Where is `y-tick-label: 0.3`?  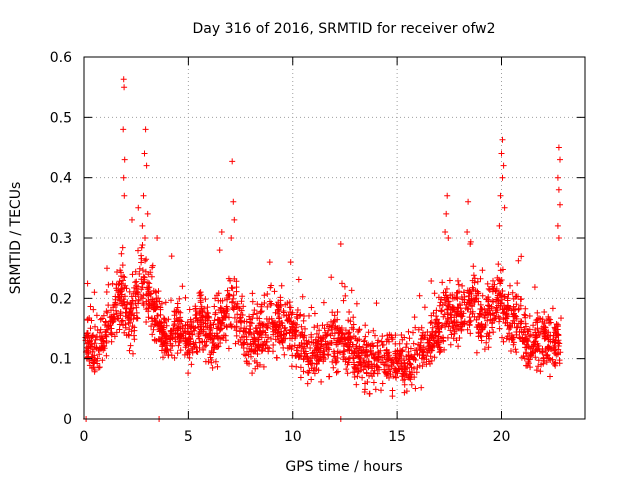
y-tick-label: 0.3 is located at coordinates (61, 239).